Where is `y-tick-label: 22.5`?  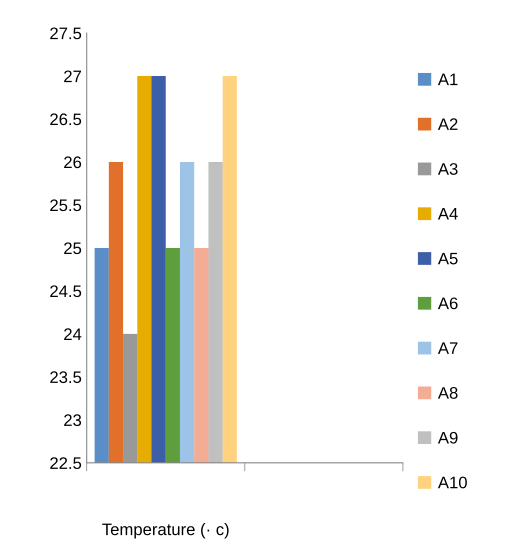 y-tick-label: 22.5 is located at coordinates (66, 463).